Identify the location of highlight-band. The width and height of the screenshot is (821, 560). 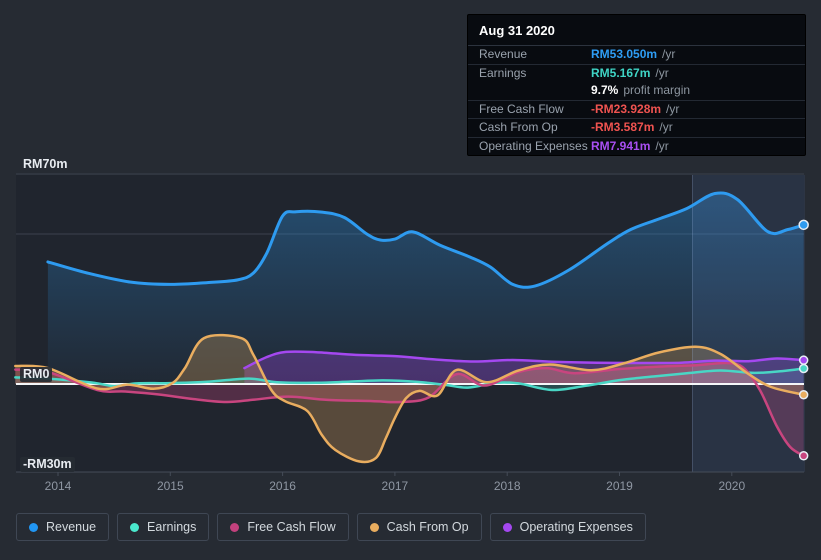
(748, 323).